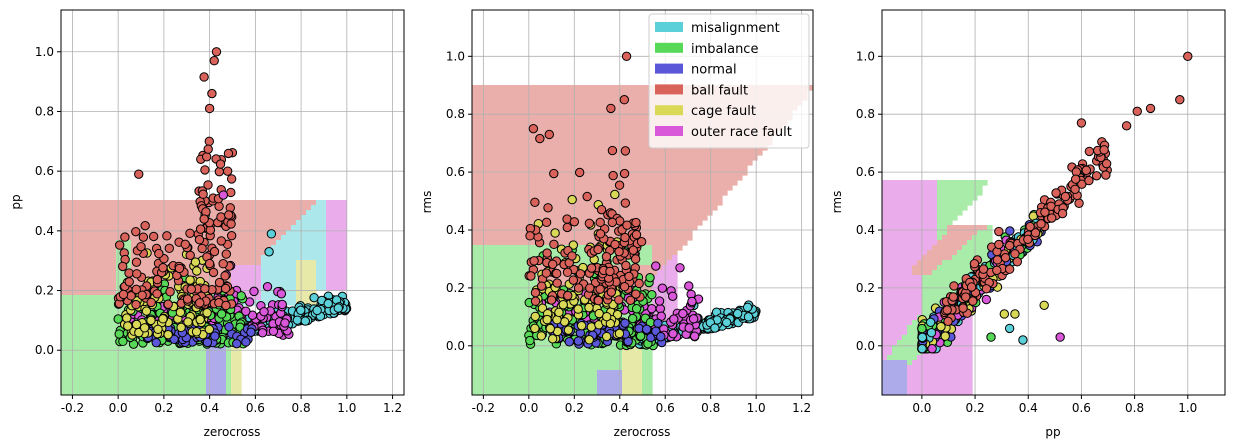  What do you see at coordinates (741, 132) in the screenshot?
I see `legend-label: outer race fault` at bounding box center [741, 132].